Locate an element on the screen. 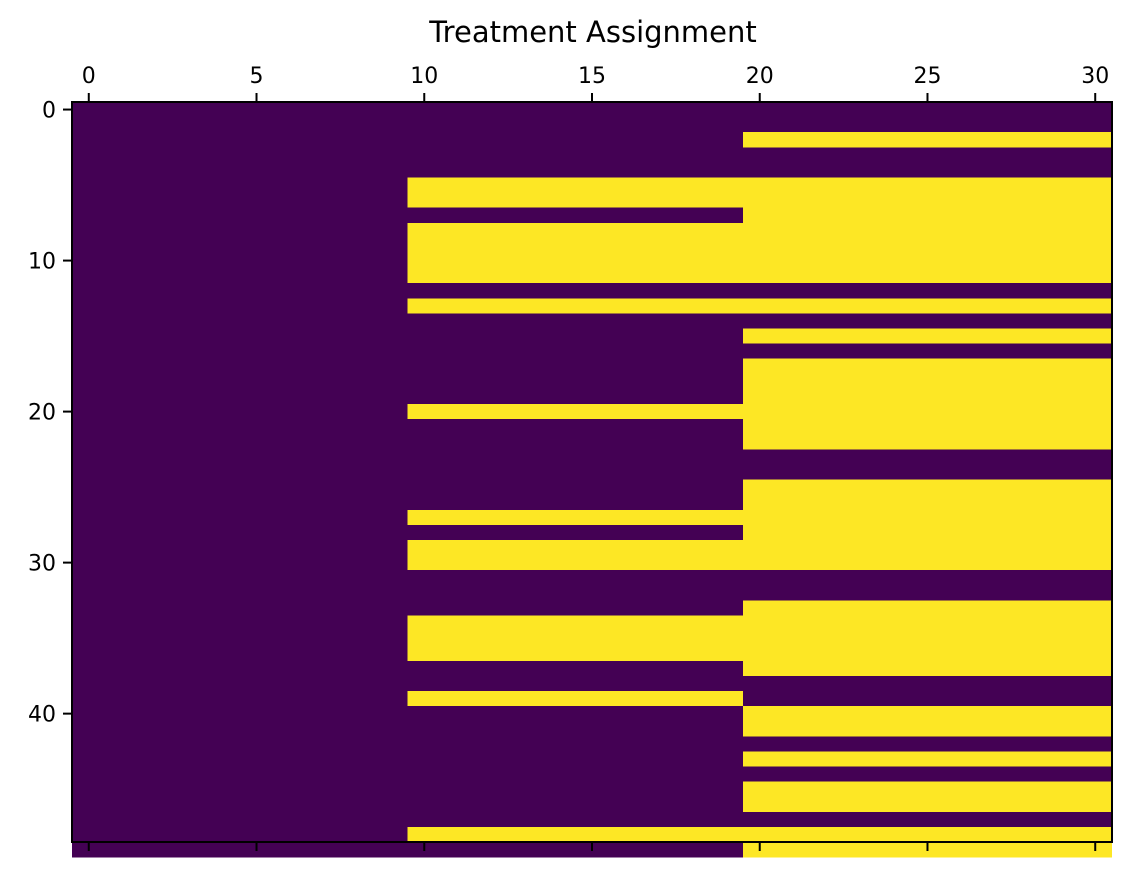  x-axis-bottom is located at coordinates (592, 846).